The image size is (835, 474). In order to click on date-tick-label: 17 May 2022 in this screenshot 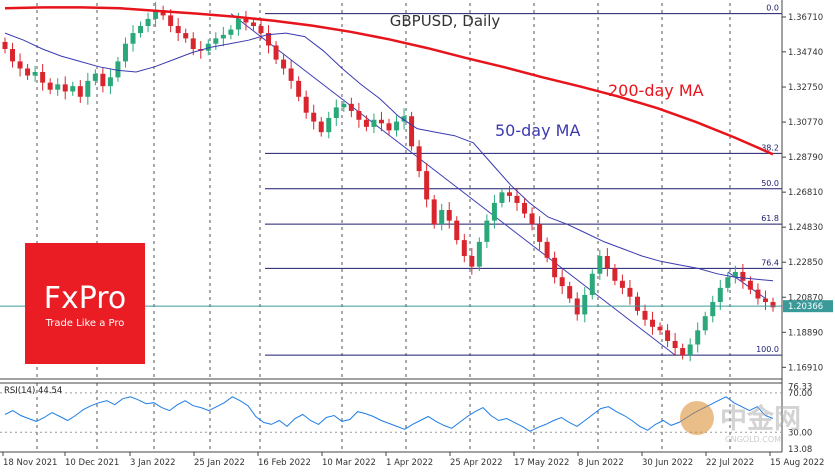, I will do `click(541, 463)`.